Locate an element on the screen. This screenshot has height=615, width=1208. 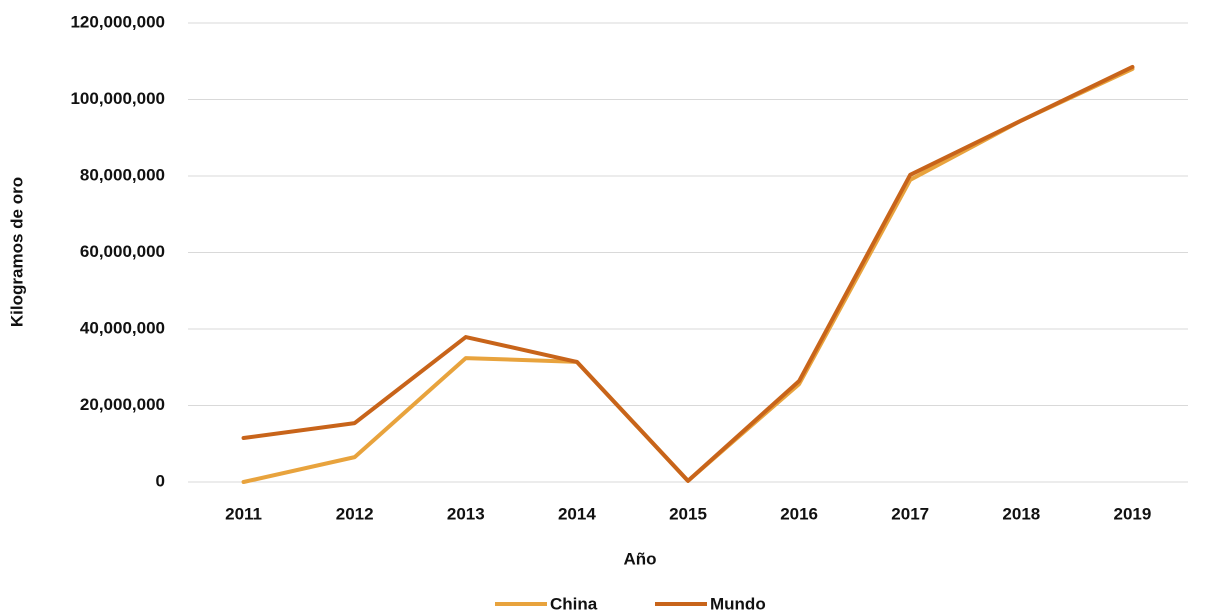
x-tick-label: 2014 is located at coordinates (577, 513).